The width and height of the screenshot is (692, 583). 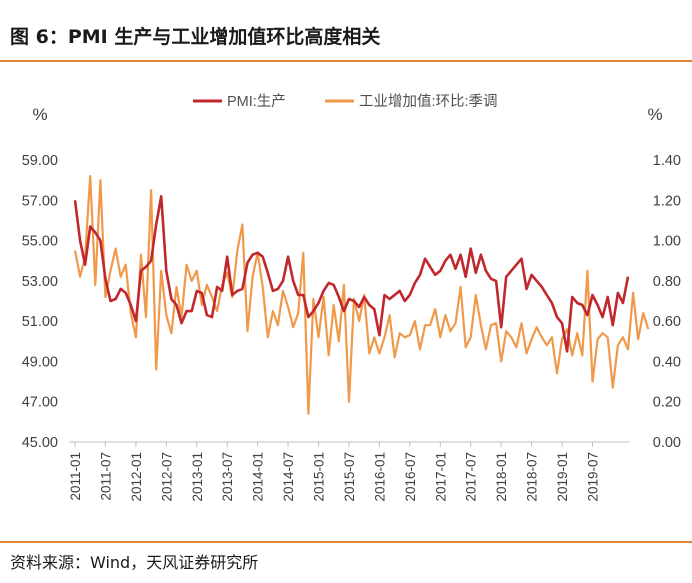 I want to click on title-rule, so click(x=346, y=61).